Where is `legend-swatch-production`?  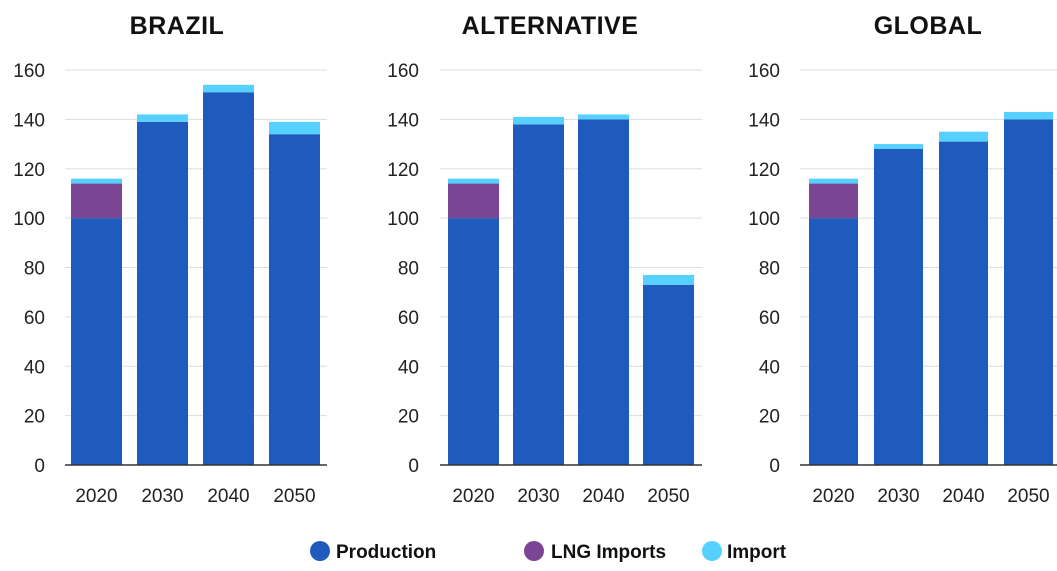
legend-swatch-production is located at coordinates (320, 551).